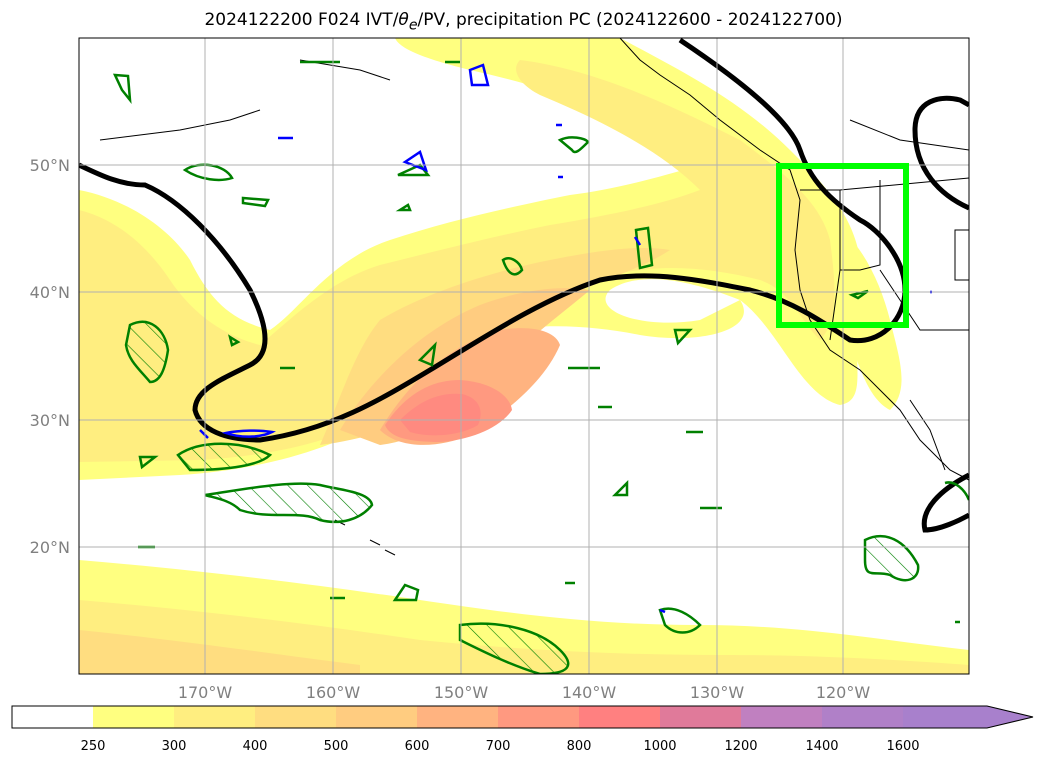 This screenshot has height=767, width=1047. Describe the element at coordinates (498, 746) in the screenshot. I see `colorbar-tick-700: 700` at that location.